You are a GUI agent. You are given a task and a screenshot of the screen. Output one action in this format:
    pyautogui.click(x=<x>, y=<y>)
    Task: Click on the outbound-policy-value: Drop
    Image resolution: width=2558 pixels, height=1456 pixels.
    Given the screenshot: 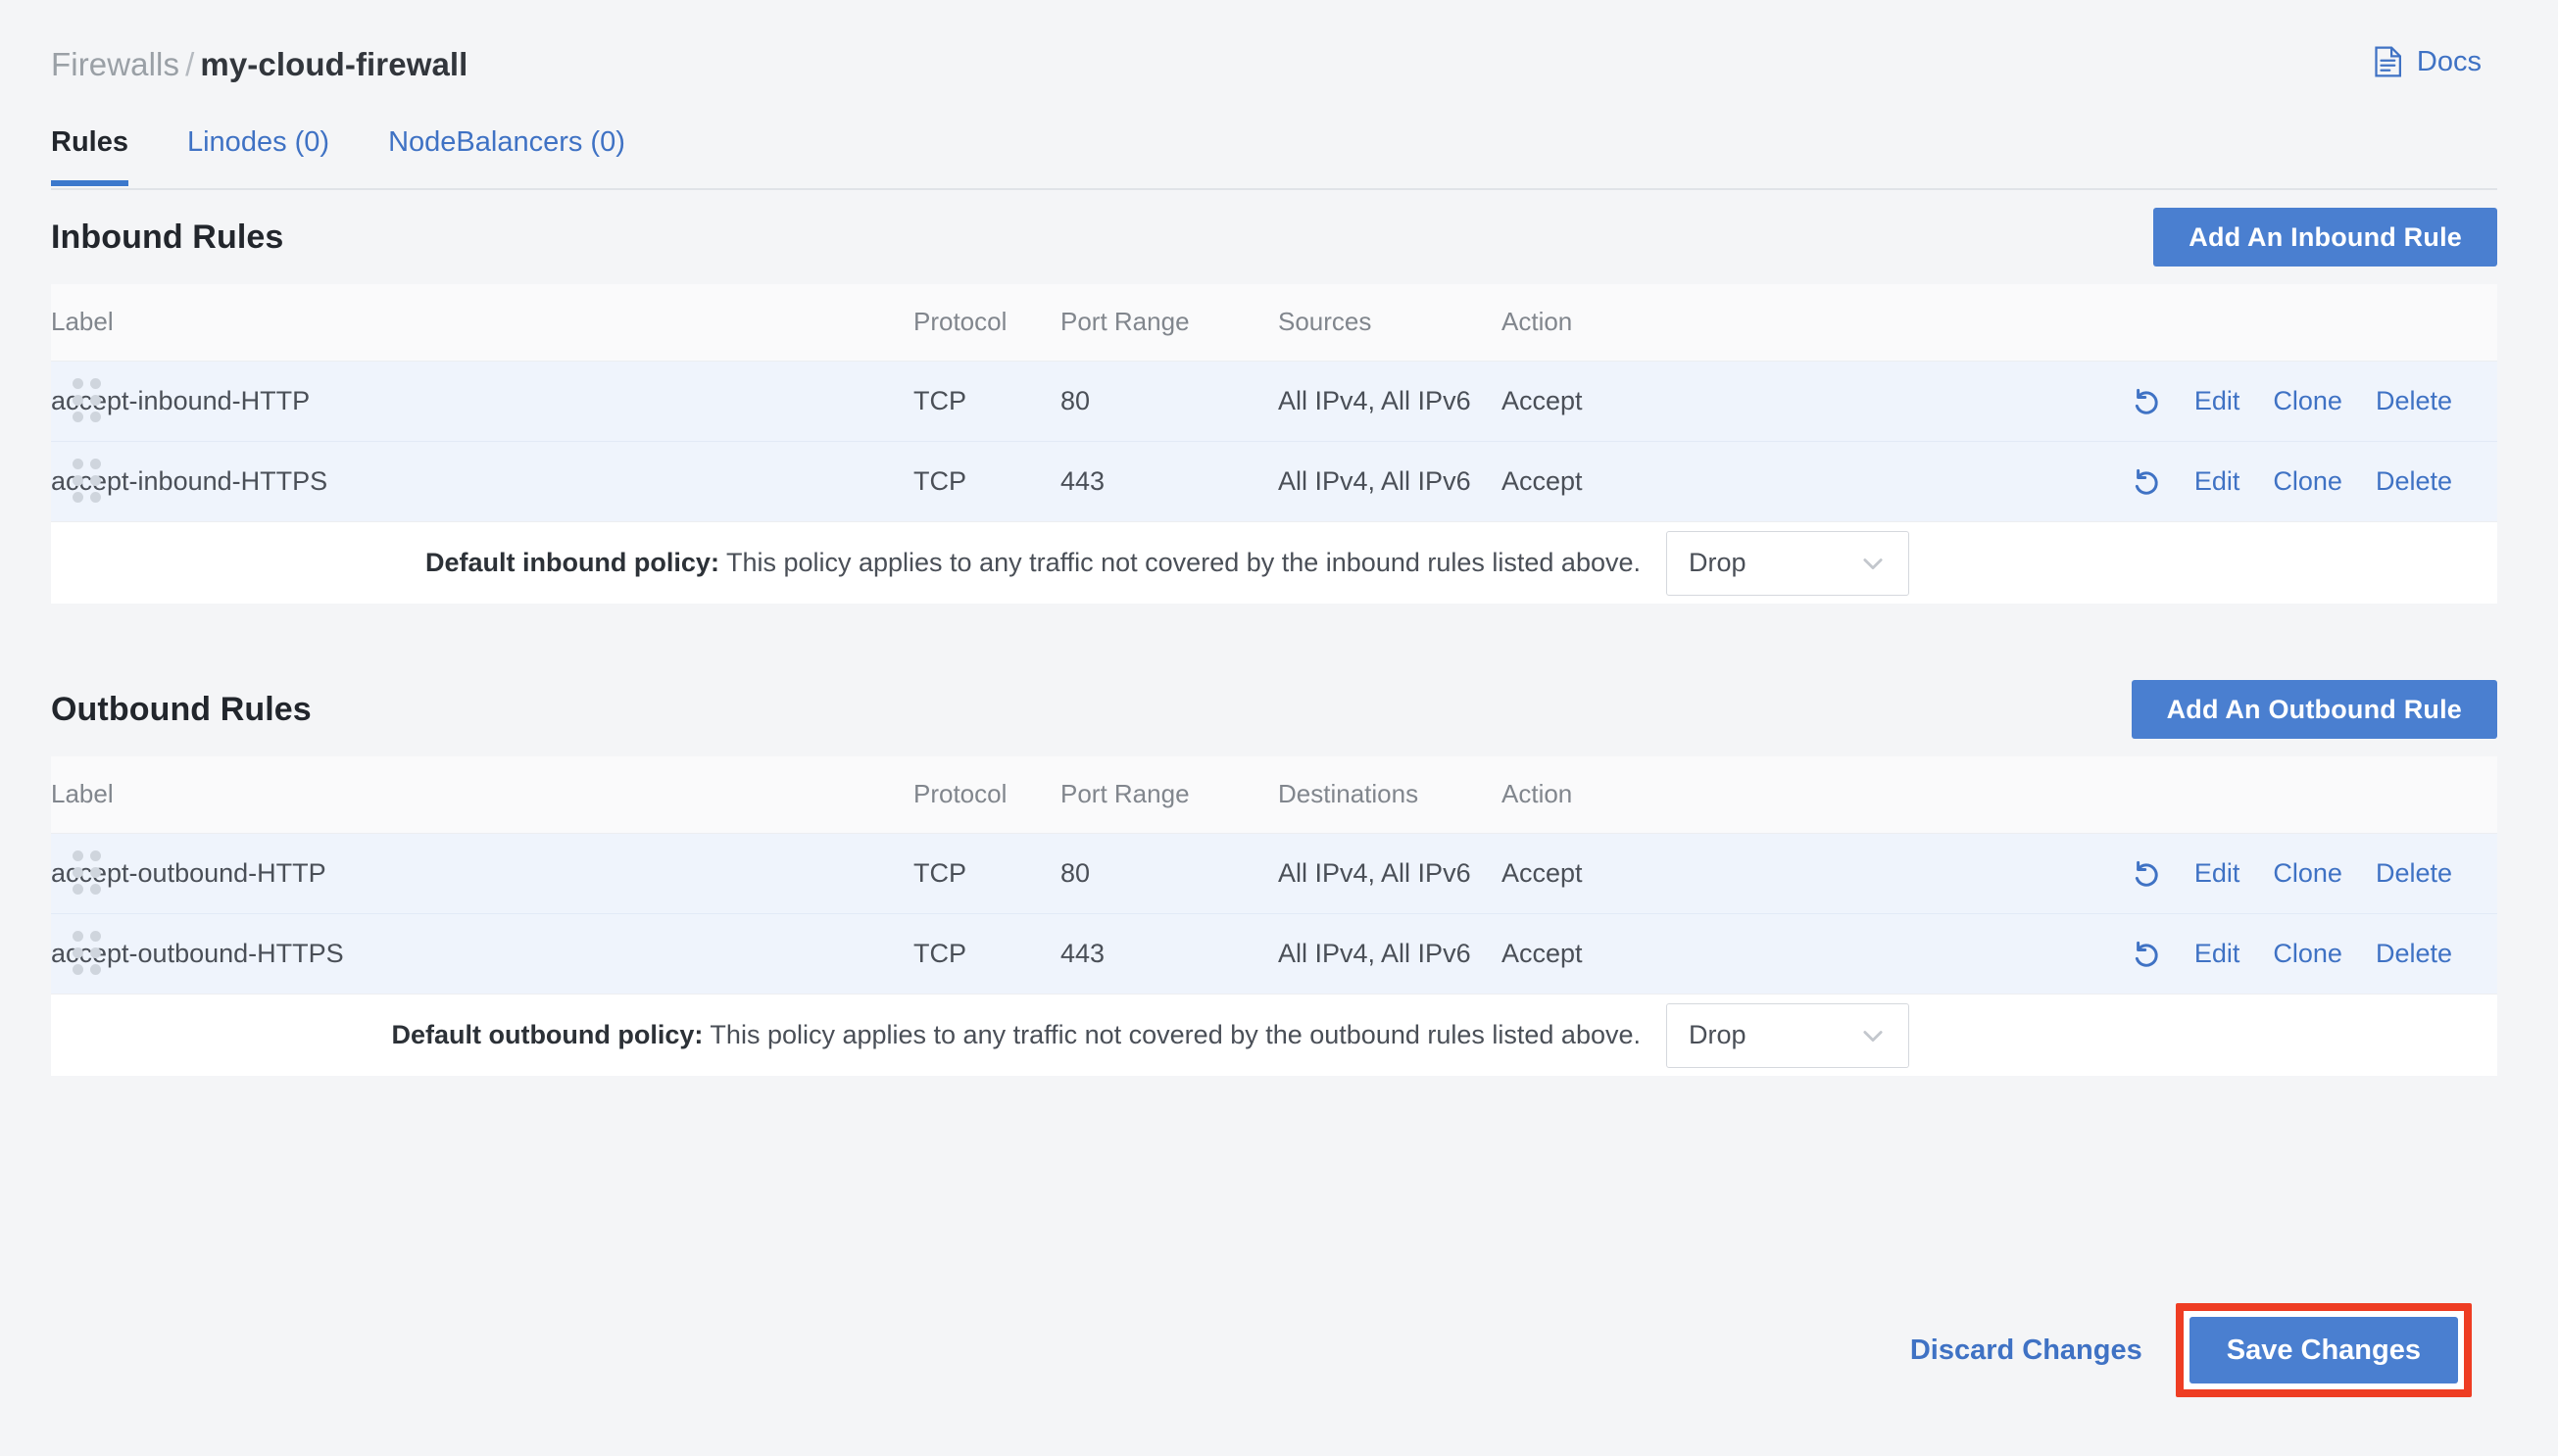 What is the action you would take?
    pyautogui.click(x=1717, y=1034)
    